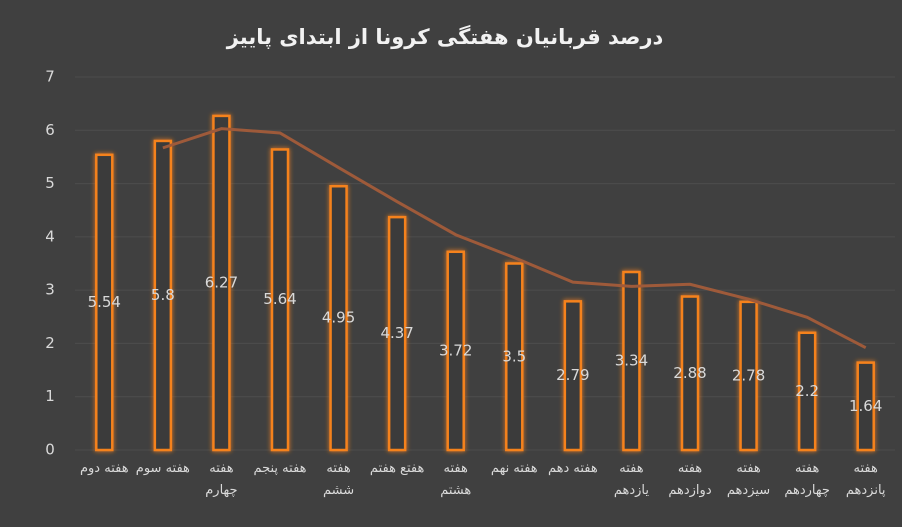  What do you see at coordinates (865, 479) in the screenshot?
I see `x-tick-label: هفته پانزدهم` at bounding box center [865, 479].